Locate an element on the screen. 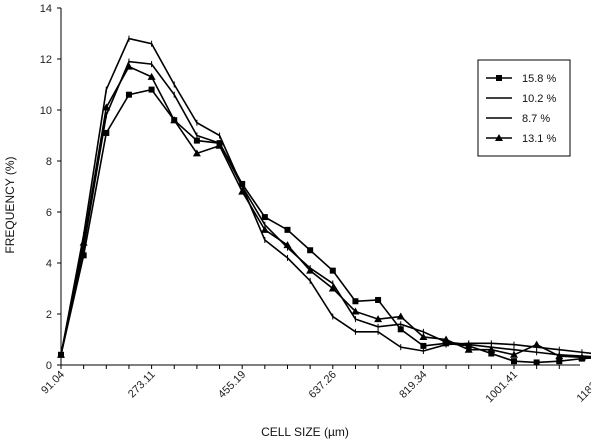 This screenshot has height=441, width=591. y-tick-label: 12 is located at coordinates (46, 60).